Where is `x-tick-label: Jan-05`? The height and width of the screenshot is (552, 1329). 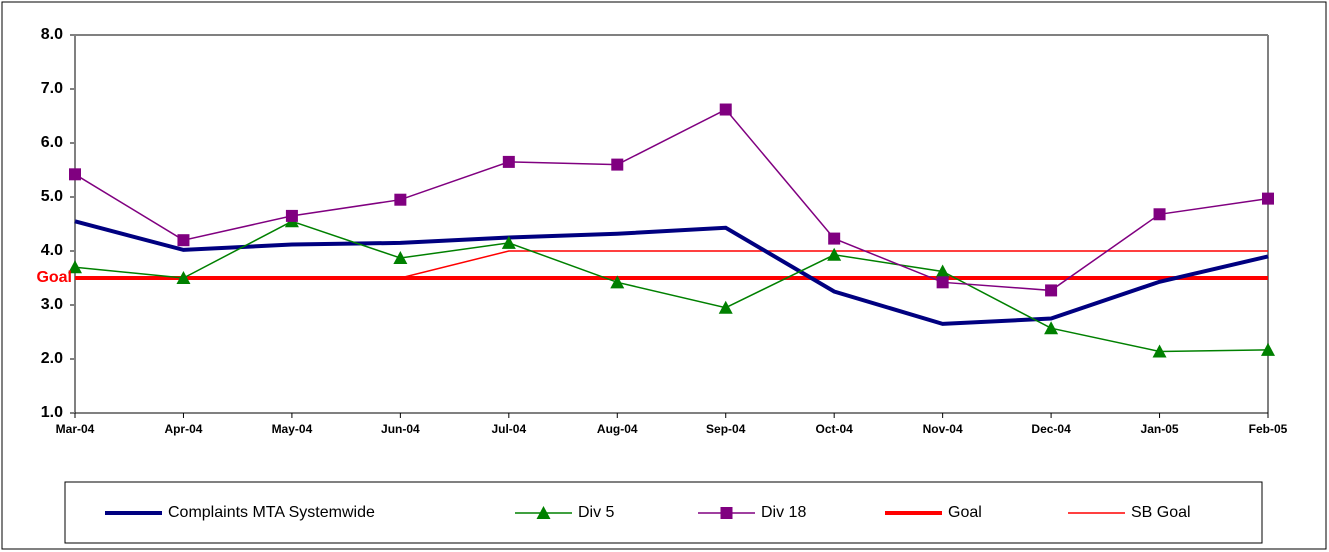 x-tick-label: Jan-05 is located at coordinates (1160, 429).